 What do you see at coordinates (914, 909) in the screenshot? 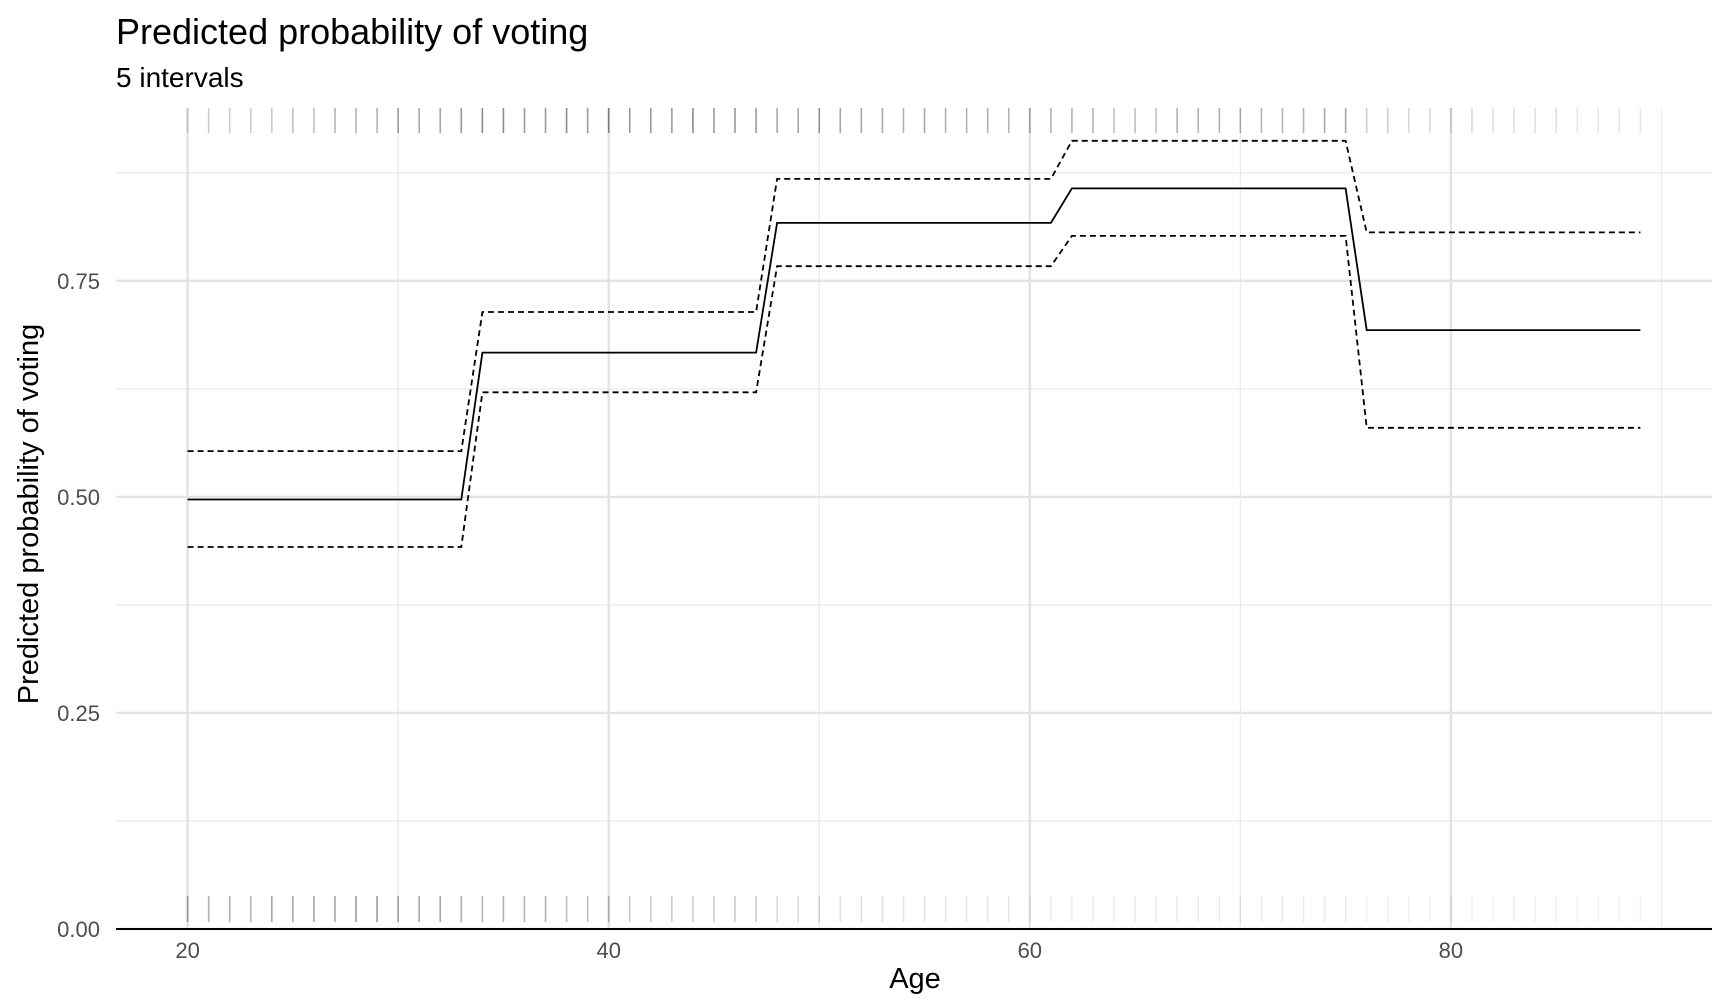
I see `rug-bottom` at bounding box center [914, 909].